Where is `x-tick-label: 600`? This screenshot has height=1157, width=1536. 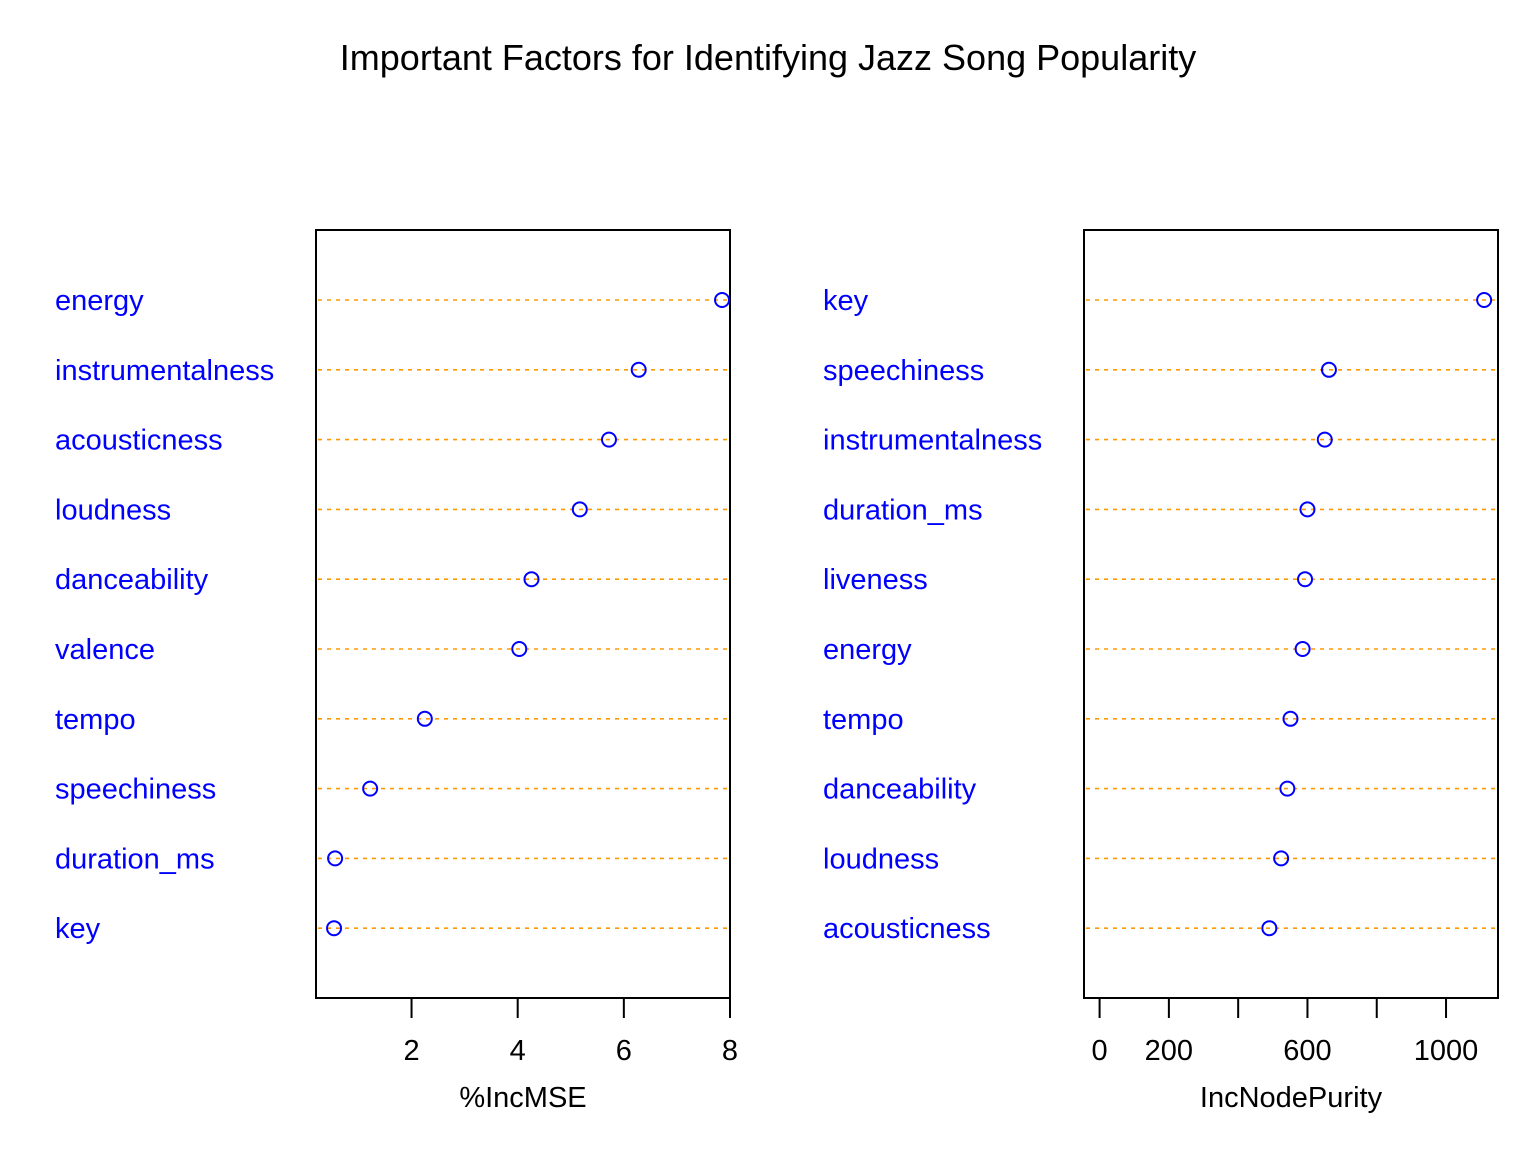 x-tick-label: 600 is located at coordinates (1307, 1051).